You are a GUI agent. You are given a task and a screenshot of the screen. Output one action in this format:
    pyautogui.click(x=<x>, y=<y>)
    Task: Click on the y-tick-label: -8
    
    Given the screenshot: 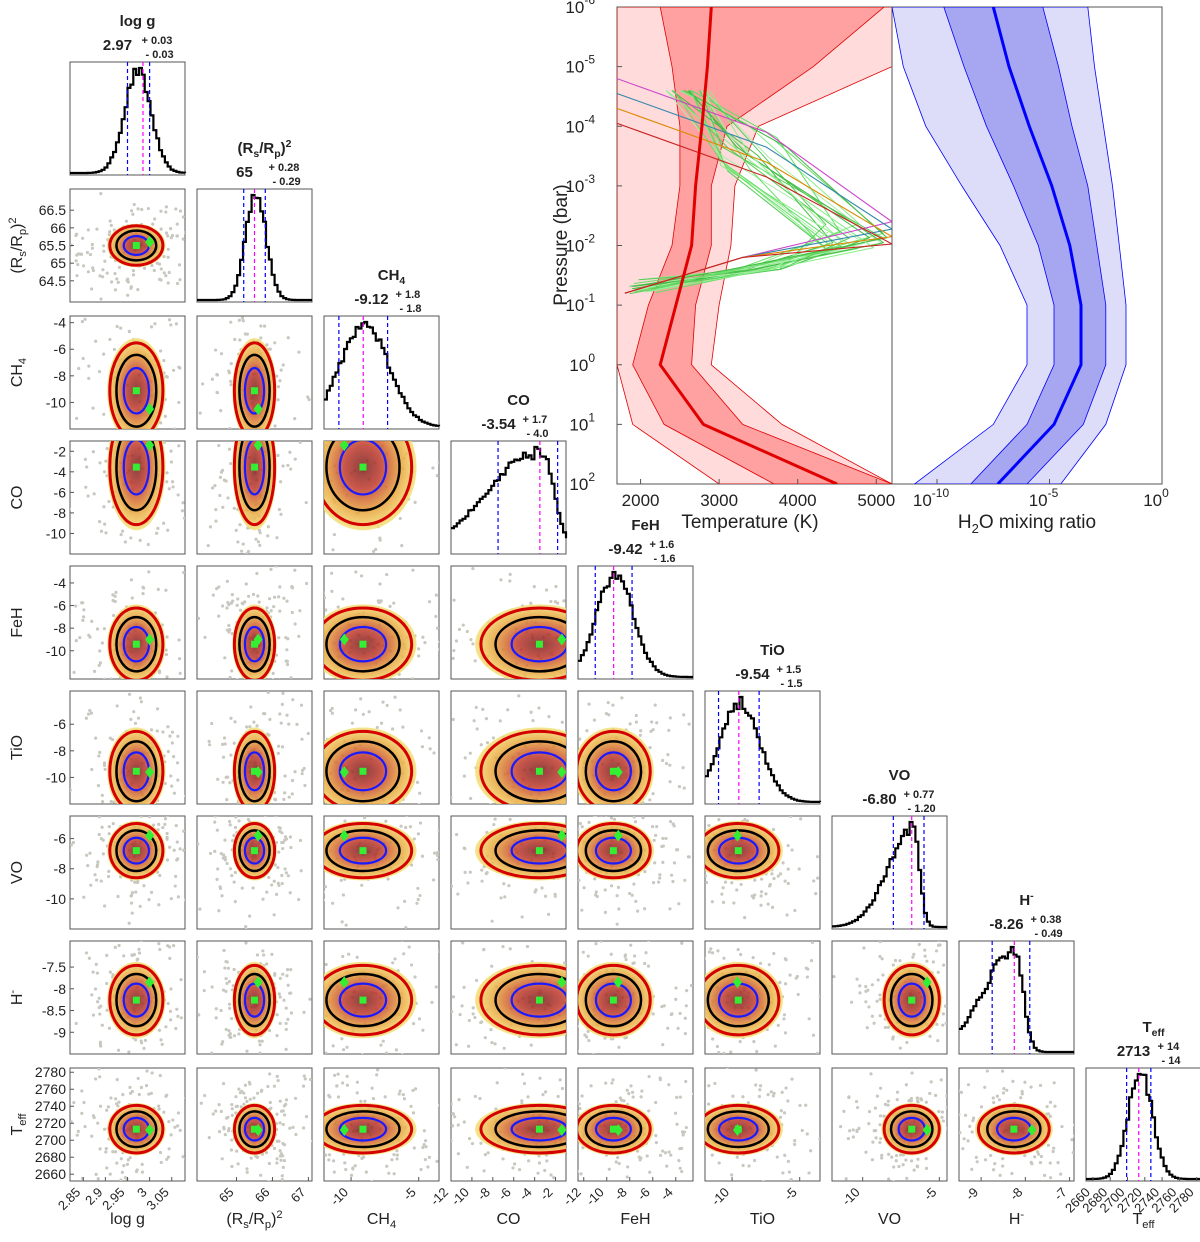 What is the action you would take?
    pyautogui.click(x=60, y=628)
    